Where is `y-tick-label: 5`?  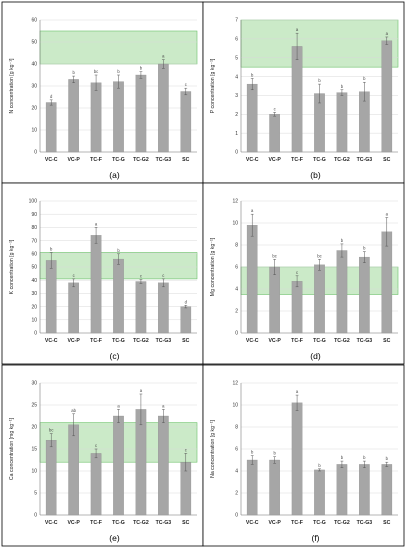
y-tick-label: 5 is located at coordinates (35, 494).